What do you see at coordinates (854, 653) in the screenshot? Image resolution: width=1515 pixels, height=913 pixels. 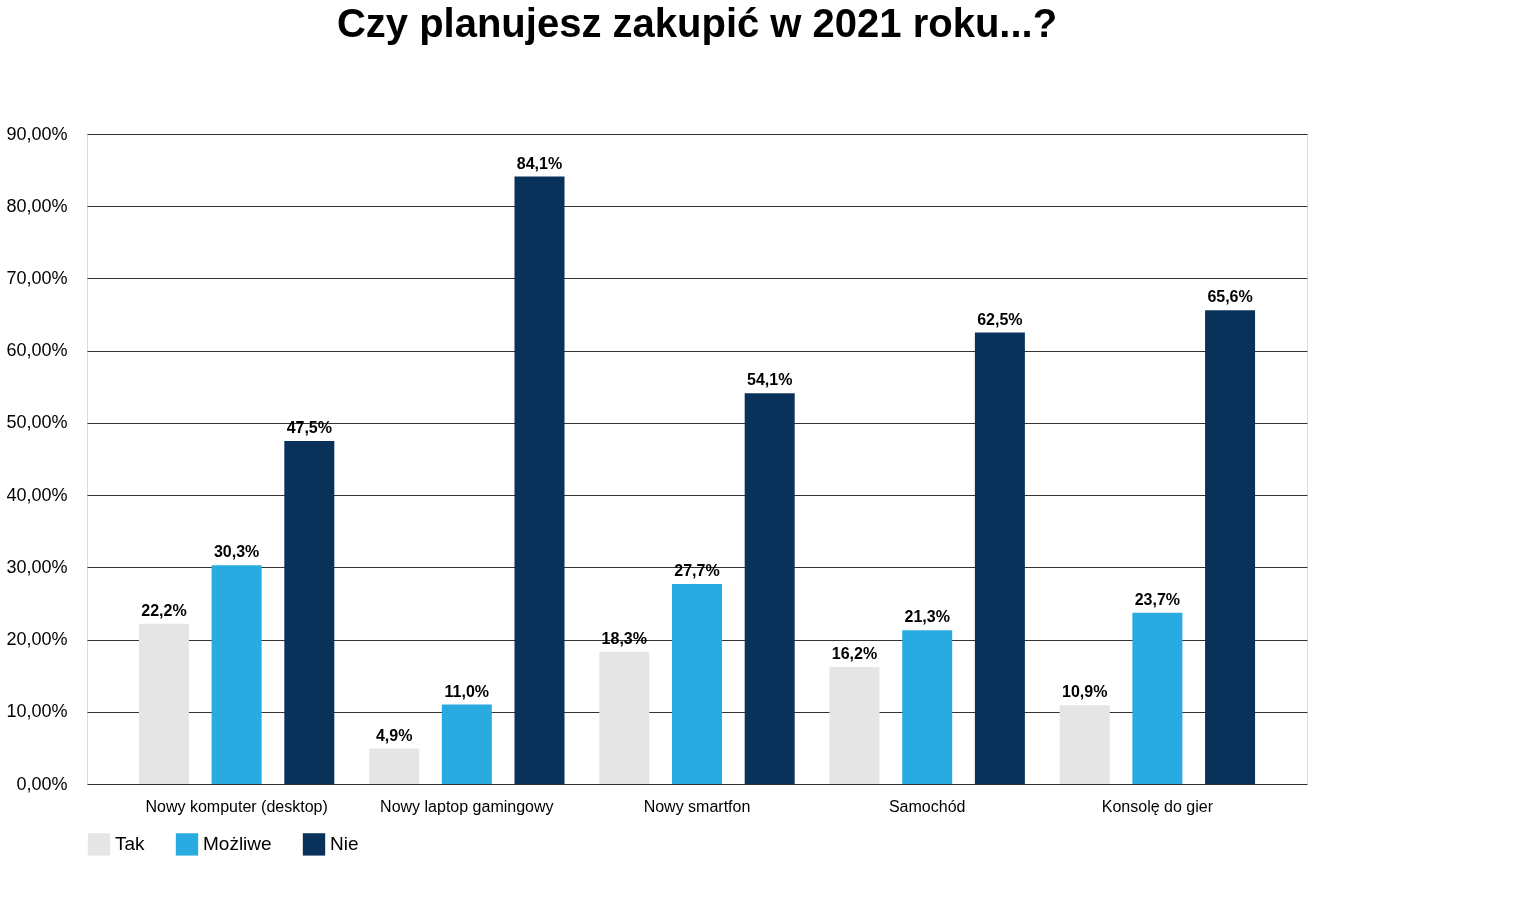 I see `data-label: 16,2%` at bounding box center [854, 653].